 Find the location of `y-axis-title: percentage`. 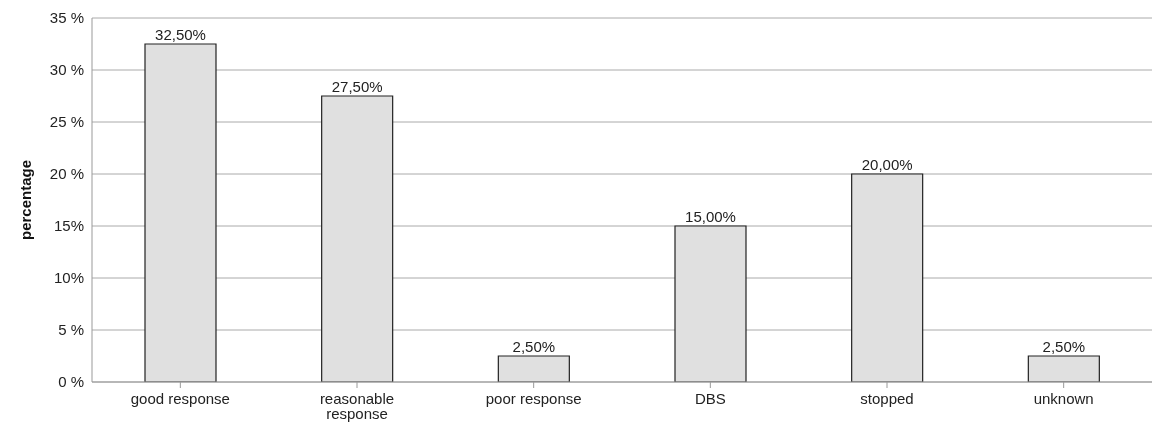

y-axis-title: percentage is located at coordinates (26, 199).